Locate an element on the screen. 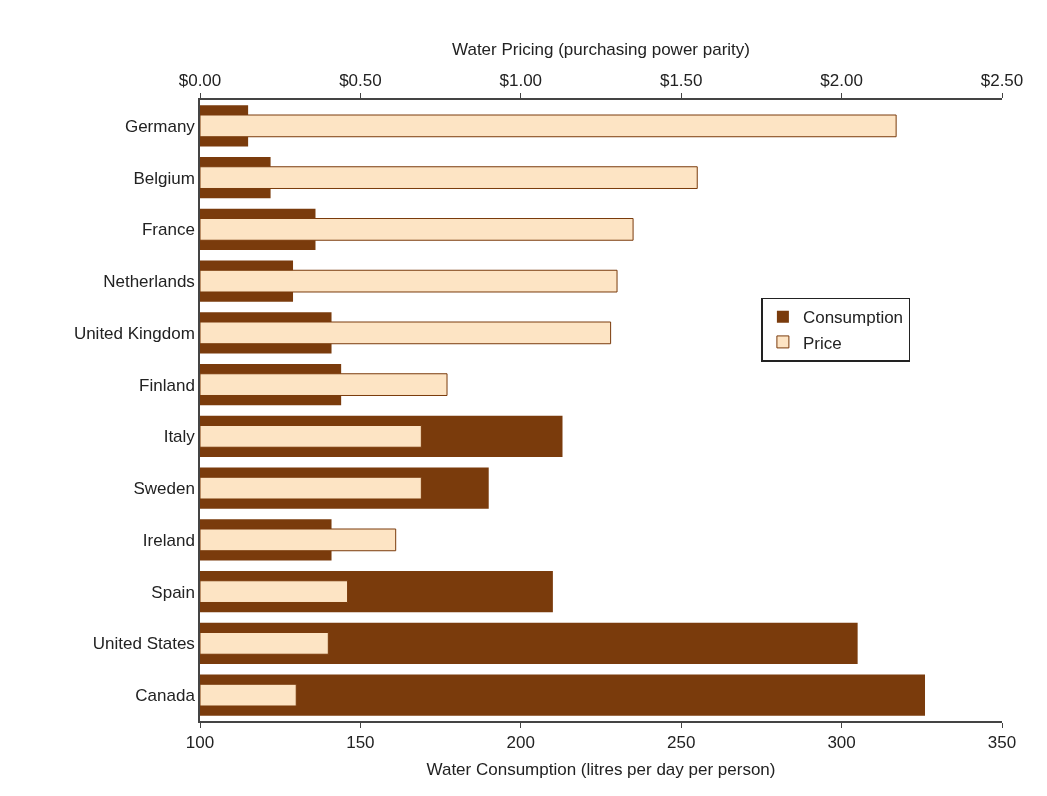  y-tick-label: Netherlands is located at coordinates (149, 282).